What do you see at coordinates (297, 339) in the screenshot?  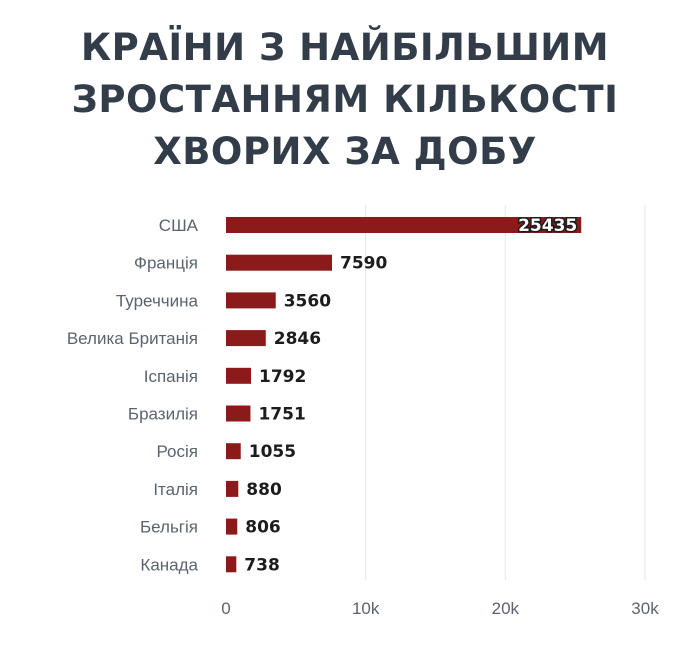 I see `value-label: 2846` at bounding box center [297, 339].